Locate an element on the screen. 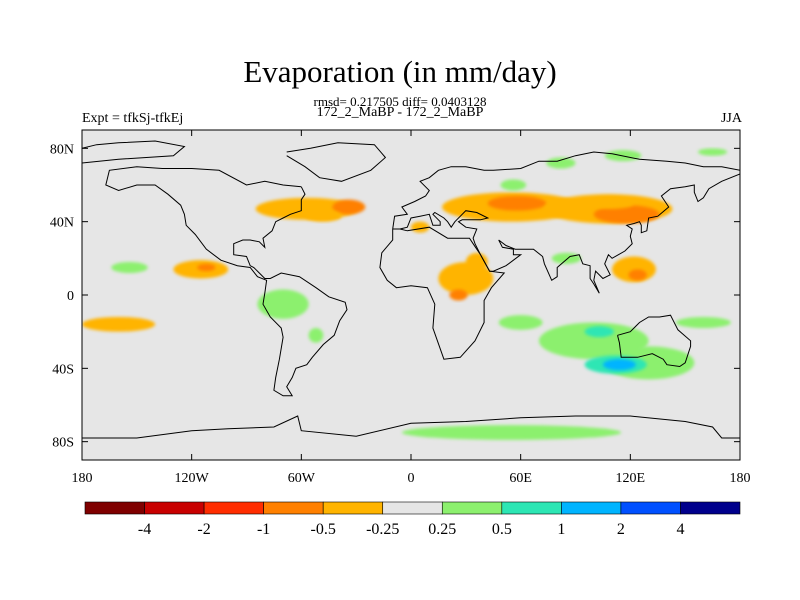 The height and width of the screenshot is (600, 800). y-tick-label-3: 40S is located at coordinates (63, 369).